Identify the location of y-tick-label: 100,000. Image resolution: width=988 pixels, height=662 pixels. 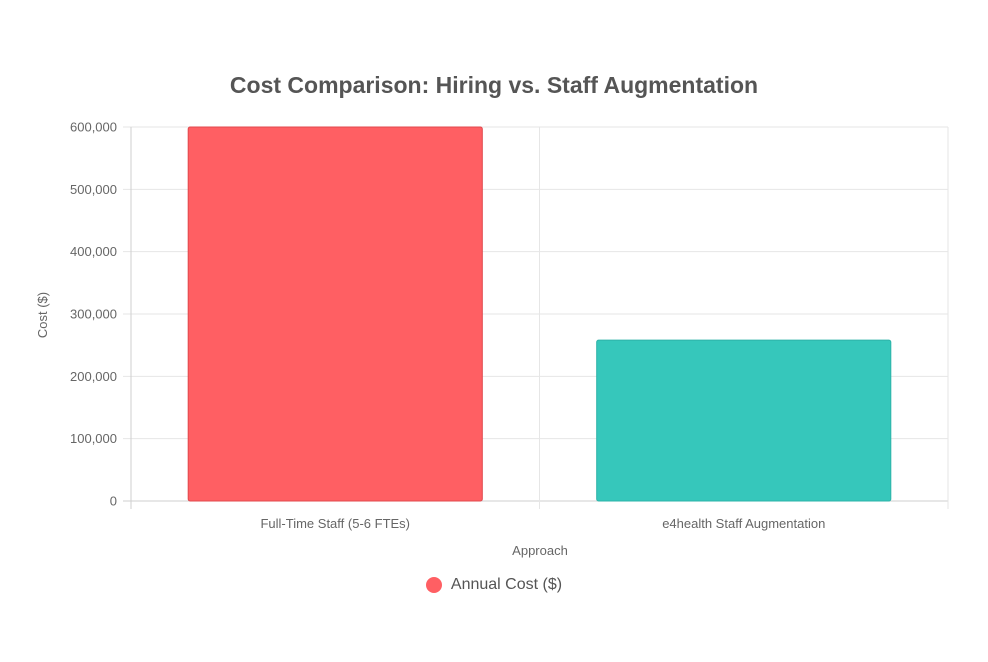
(93, 438).